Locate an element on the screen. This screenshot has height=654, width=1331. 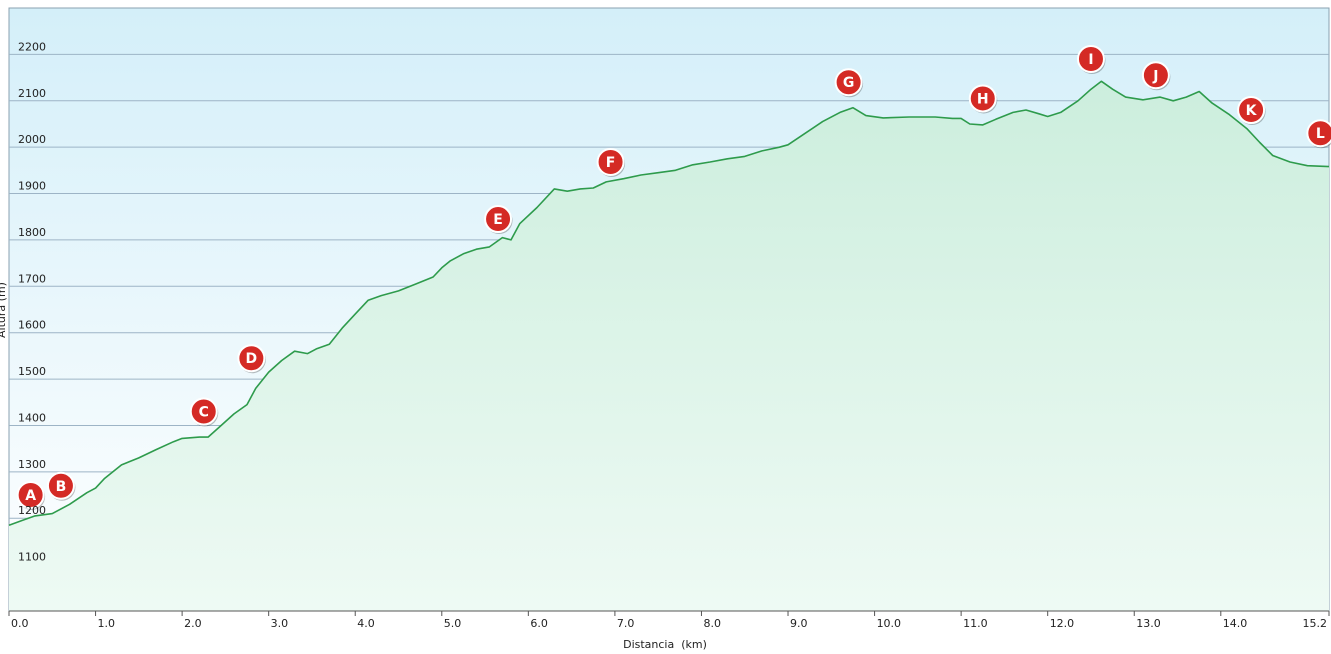
waypoint-label: D is located at coordinates (252, 359).